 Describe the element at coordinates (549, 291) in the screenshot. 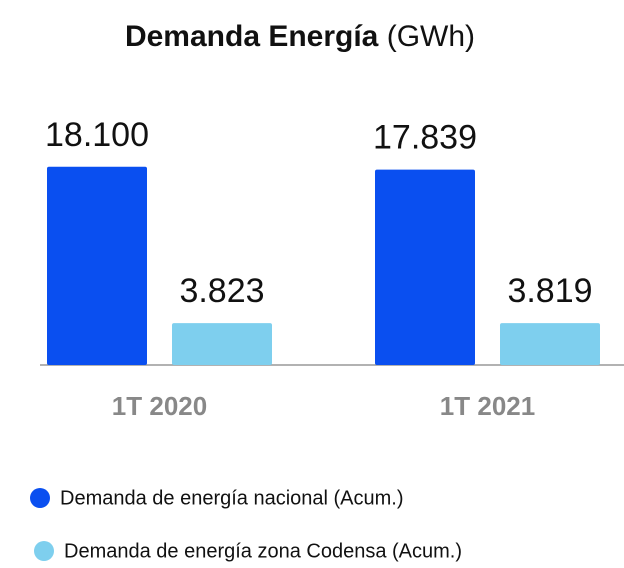

I see `value-label: 3.819` at that location.